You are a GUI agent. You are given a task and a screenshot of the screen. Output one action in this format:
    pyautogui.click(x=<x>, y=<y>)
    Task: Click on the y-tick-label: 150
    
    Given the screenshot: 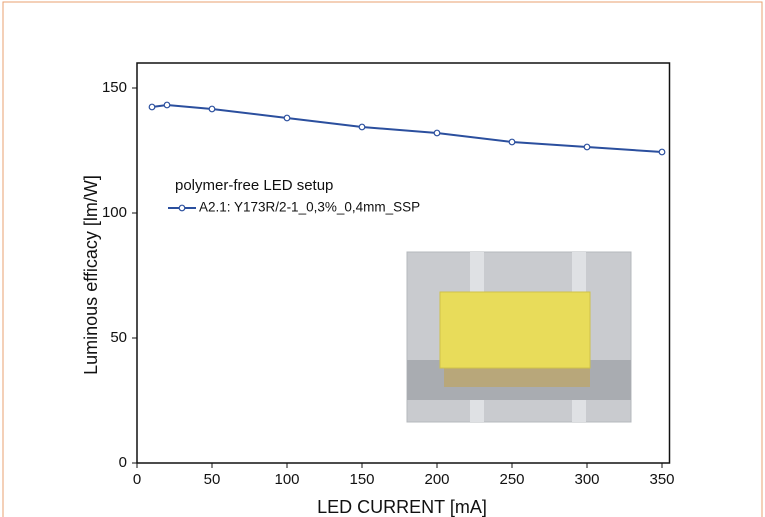 What is the action you would take?
    pyautogui.click(x=114, y=87)
    